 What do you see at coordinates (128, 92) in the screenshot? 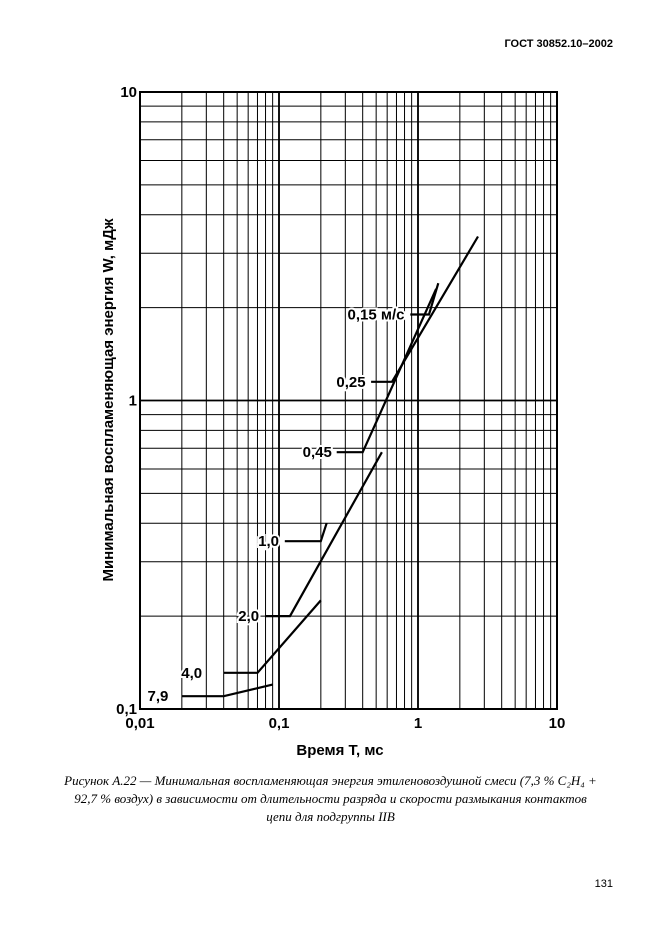
I see `y-tick-label: 10` at bounding box center [128, 92].